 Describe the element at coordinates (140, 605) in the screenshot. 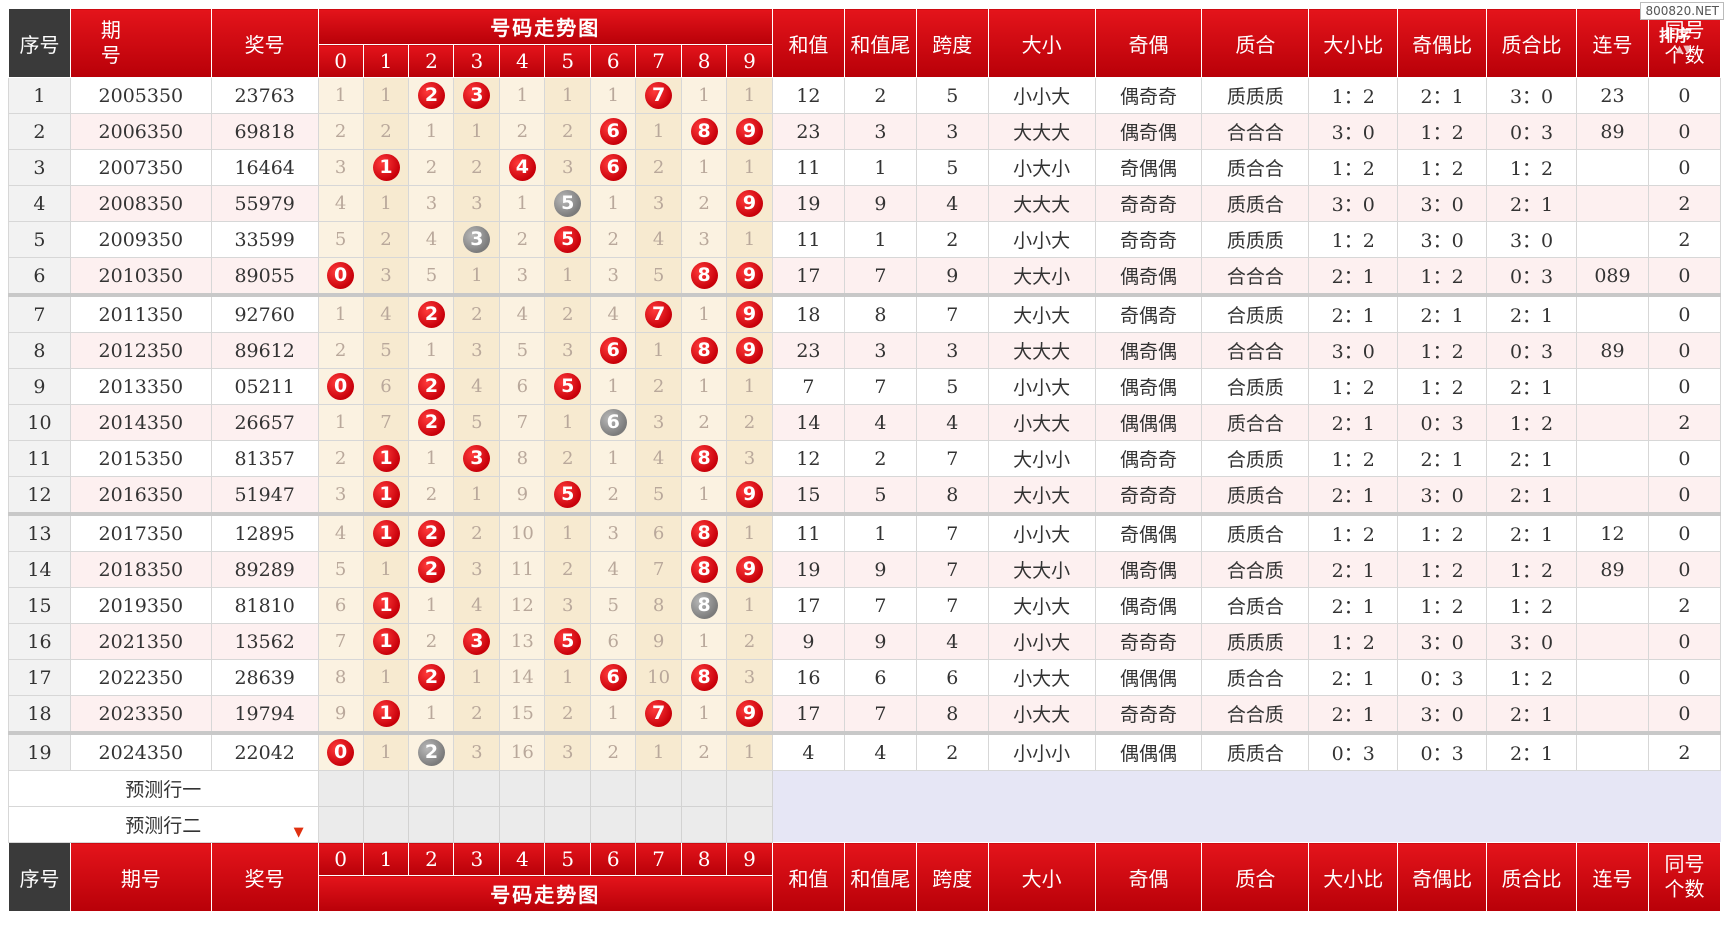

I see `row-period: 2019350` at that location.